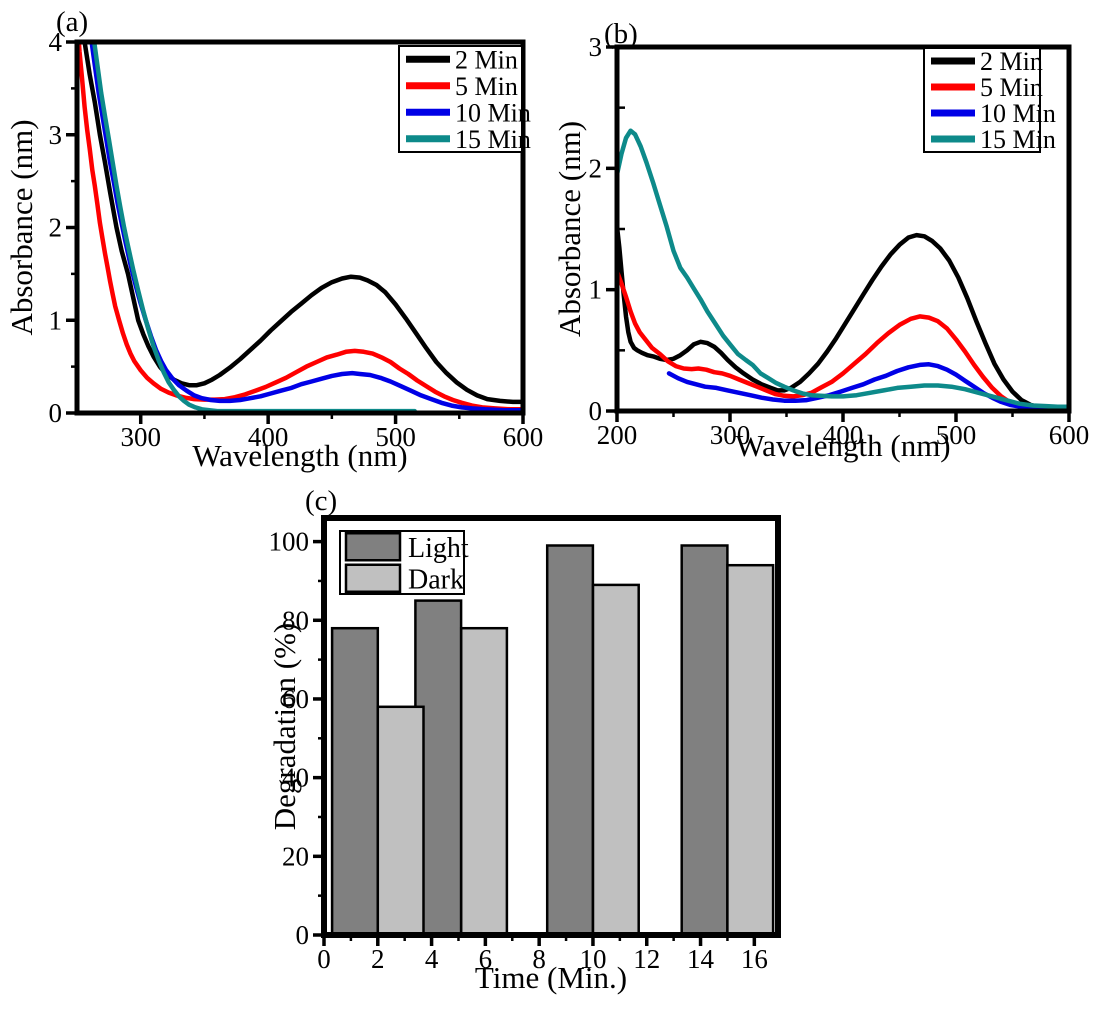 This screenshot has height=1029, width=1097. I want to click on legend-label-light: Light, so click(438, 548).